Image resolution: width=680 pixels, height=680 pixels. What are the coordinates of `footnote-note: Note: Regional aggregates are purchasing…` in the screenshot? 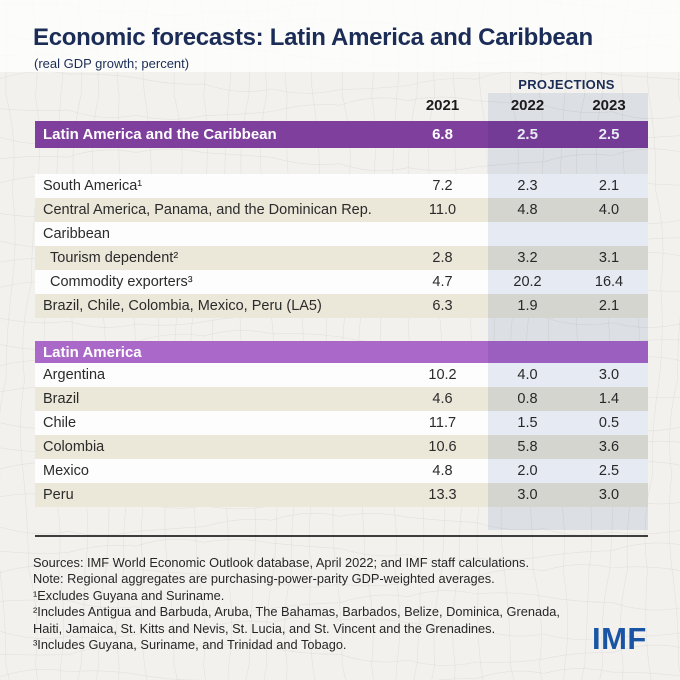 It's located at (264, 579).